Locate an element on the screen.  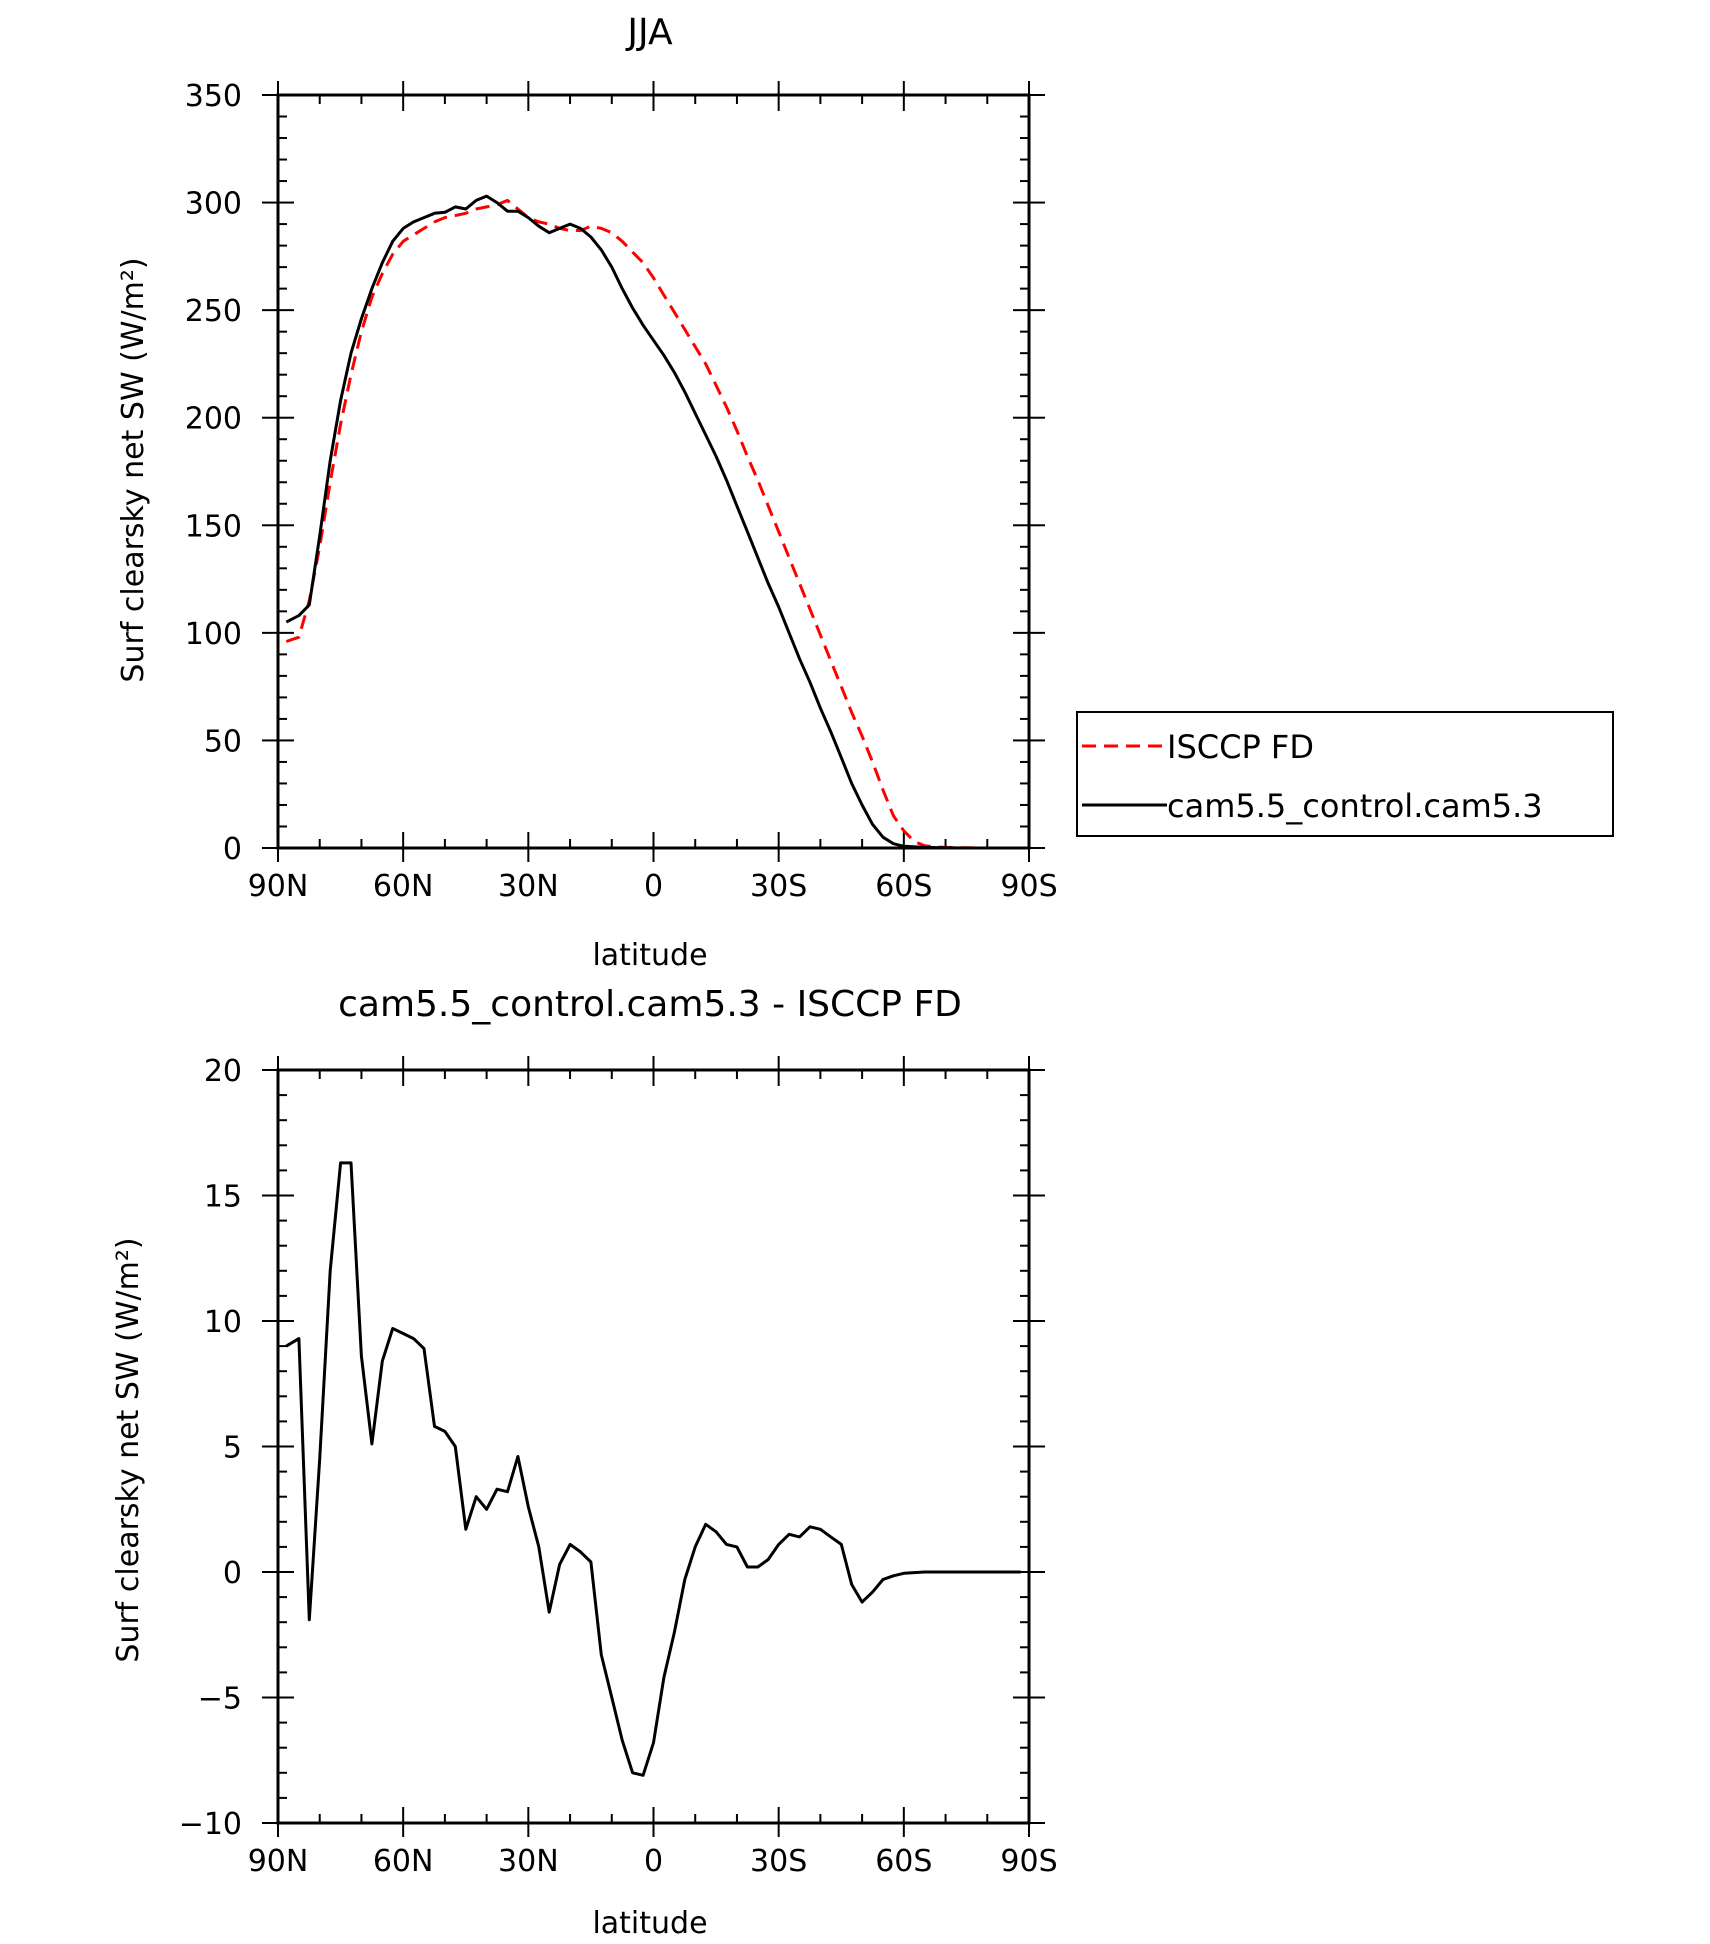
legend-box is located at coordinates (1345, 774).